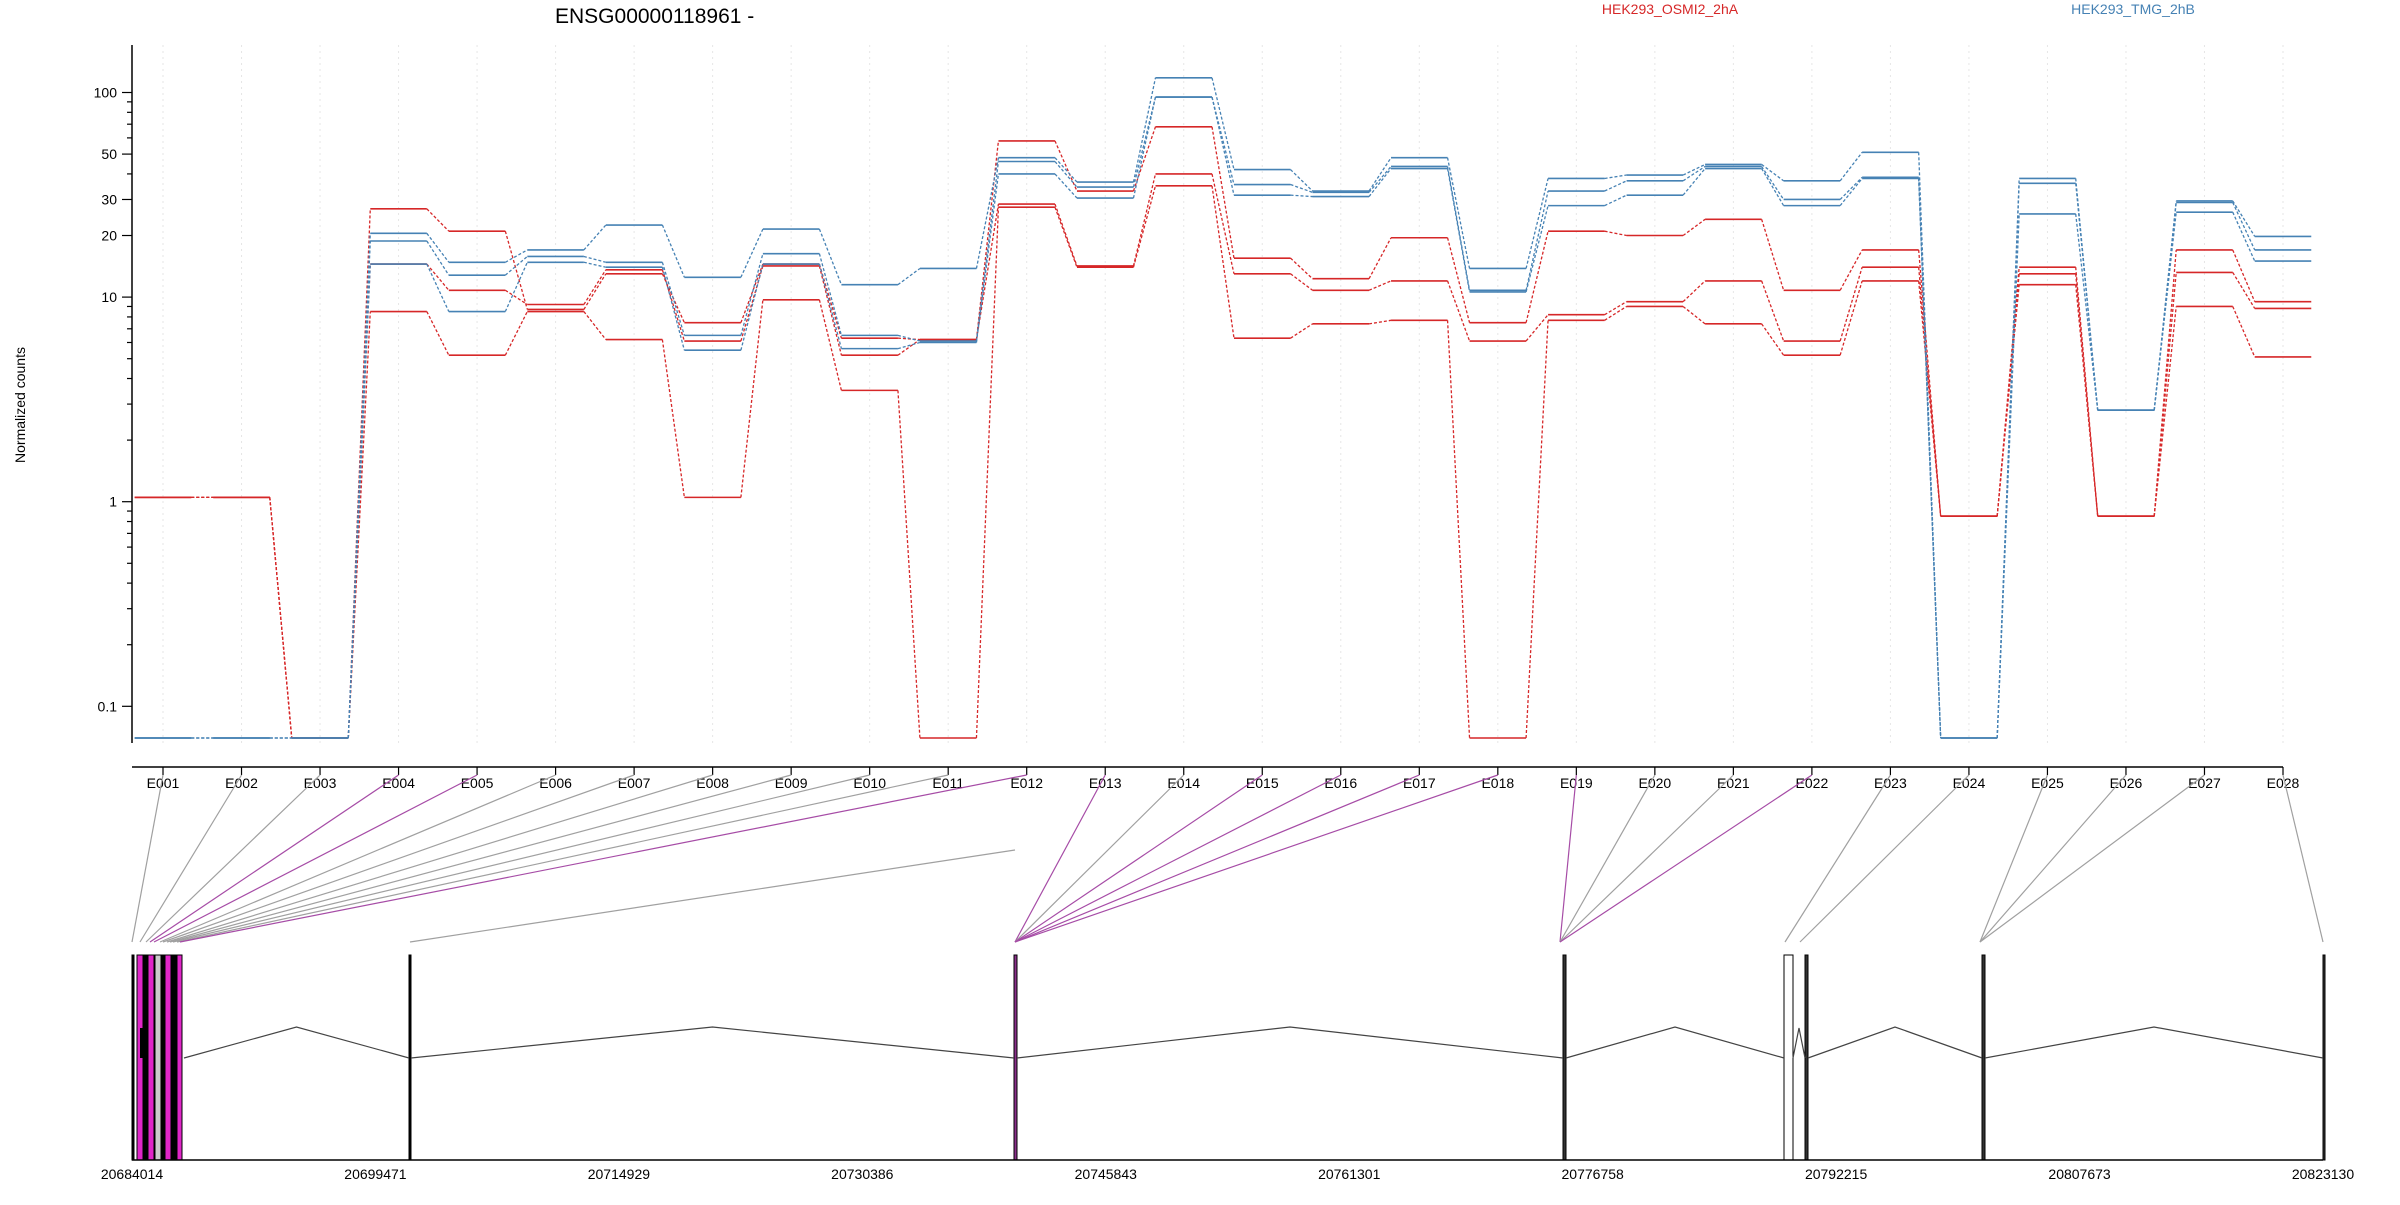 This screenshot has width=2400, height=1205. Describe the element at coordinates (791, 783) in the screenshot. I see `x-tick-label: E009` at that location.